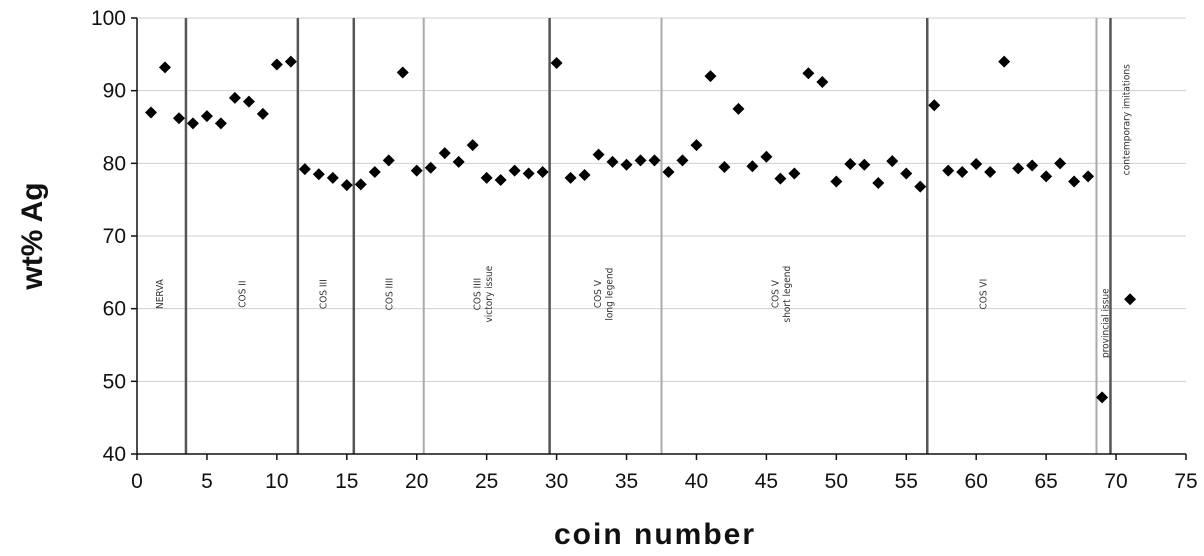  Describe the element at coordinates (276, 481) in the screenshot. I see `x-tick-label: 10` at that location.